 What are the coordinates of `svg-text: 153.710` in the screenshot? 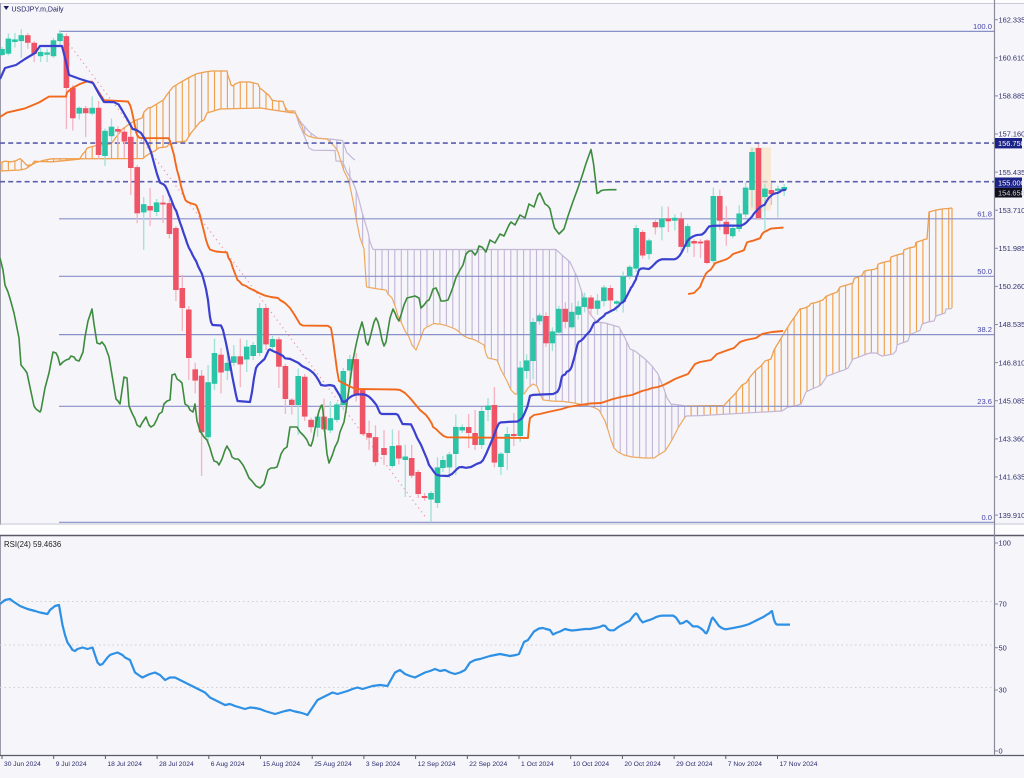 It's located at (1011, 210).